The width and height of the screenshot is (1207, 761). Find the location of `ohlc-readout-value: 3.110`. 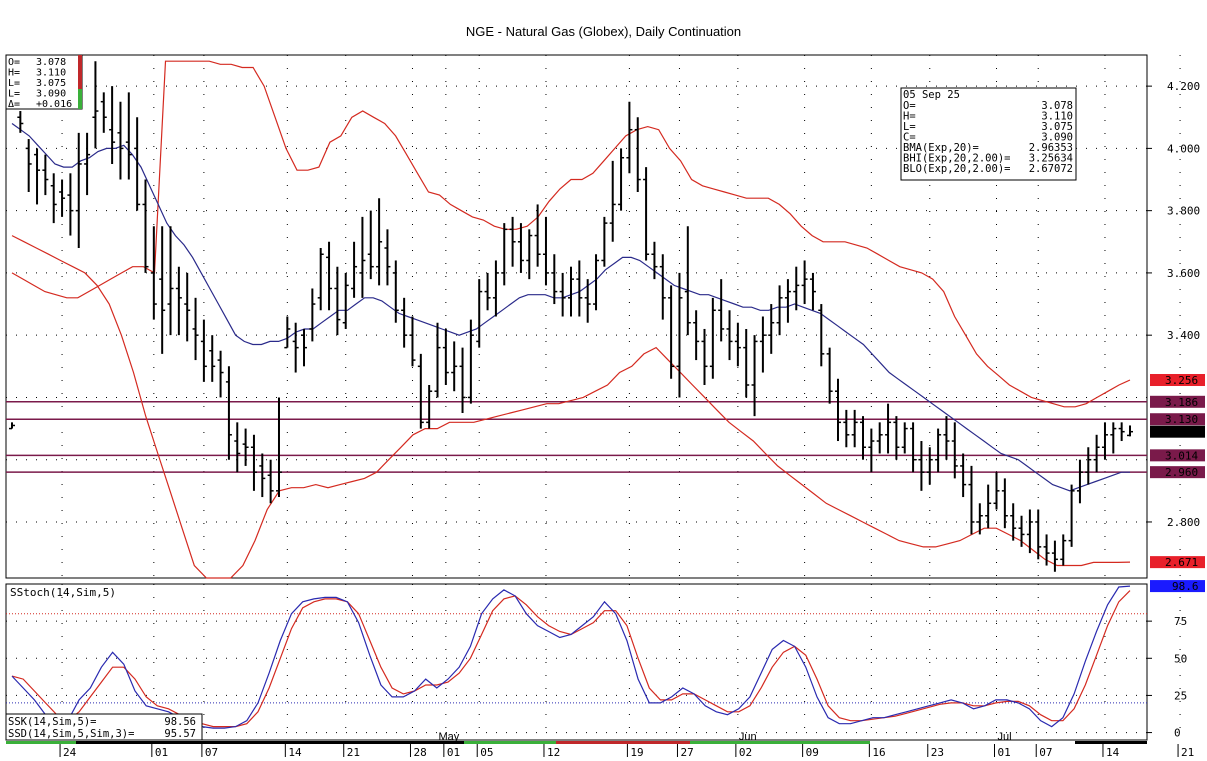

ohlc-readout-value: 3.110 is located at coordinates (51, 73).